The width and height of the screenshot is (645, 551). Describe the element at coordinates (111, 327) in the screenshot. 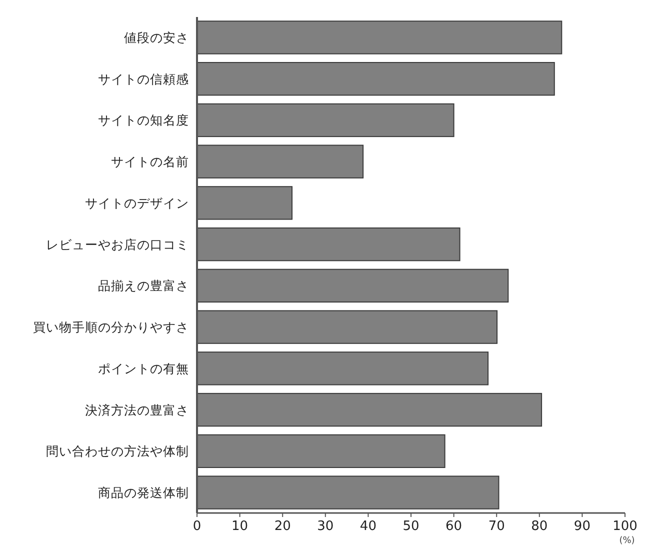

I see `y-tick-label: 買い物手順の分かりやすさ` at that location.